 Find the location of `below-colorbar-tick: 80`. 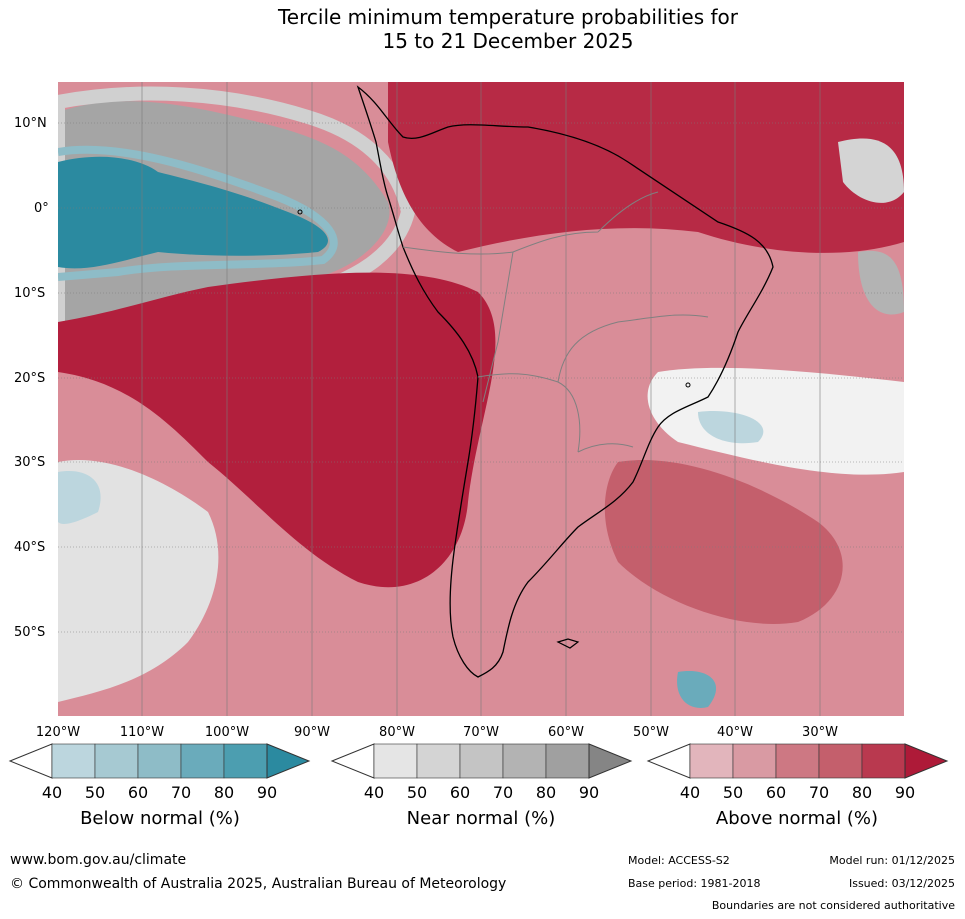

below-colorbar-tick: 80 is located at coordinates (224, 792).